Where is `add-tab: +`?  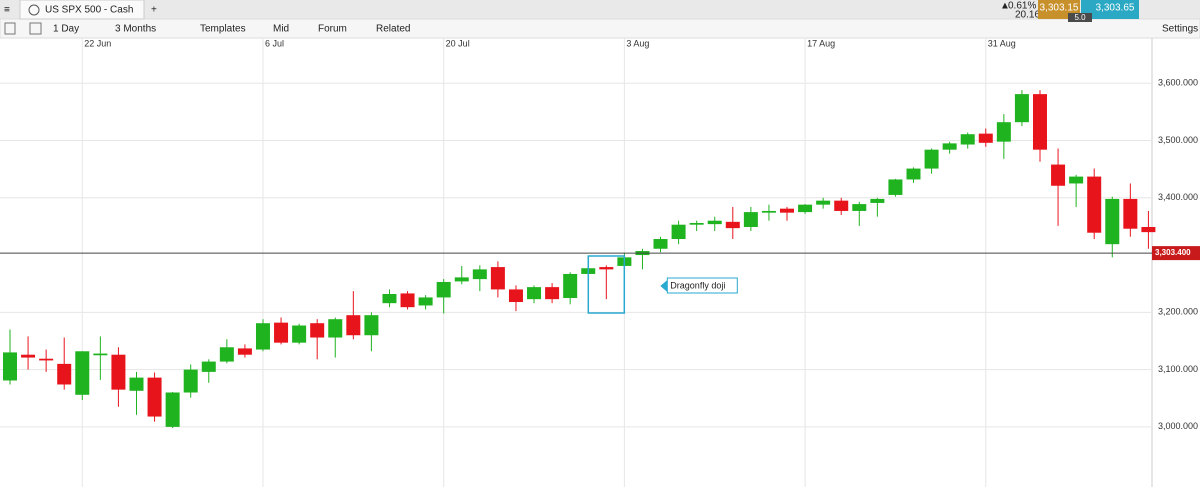 add-tab: + is located at coordinates (154, 10).